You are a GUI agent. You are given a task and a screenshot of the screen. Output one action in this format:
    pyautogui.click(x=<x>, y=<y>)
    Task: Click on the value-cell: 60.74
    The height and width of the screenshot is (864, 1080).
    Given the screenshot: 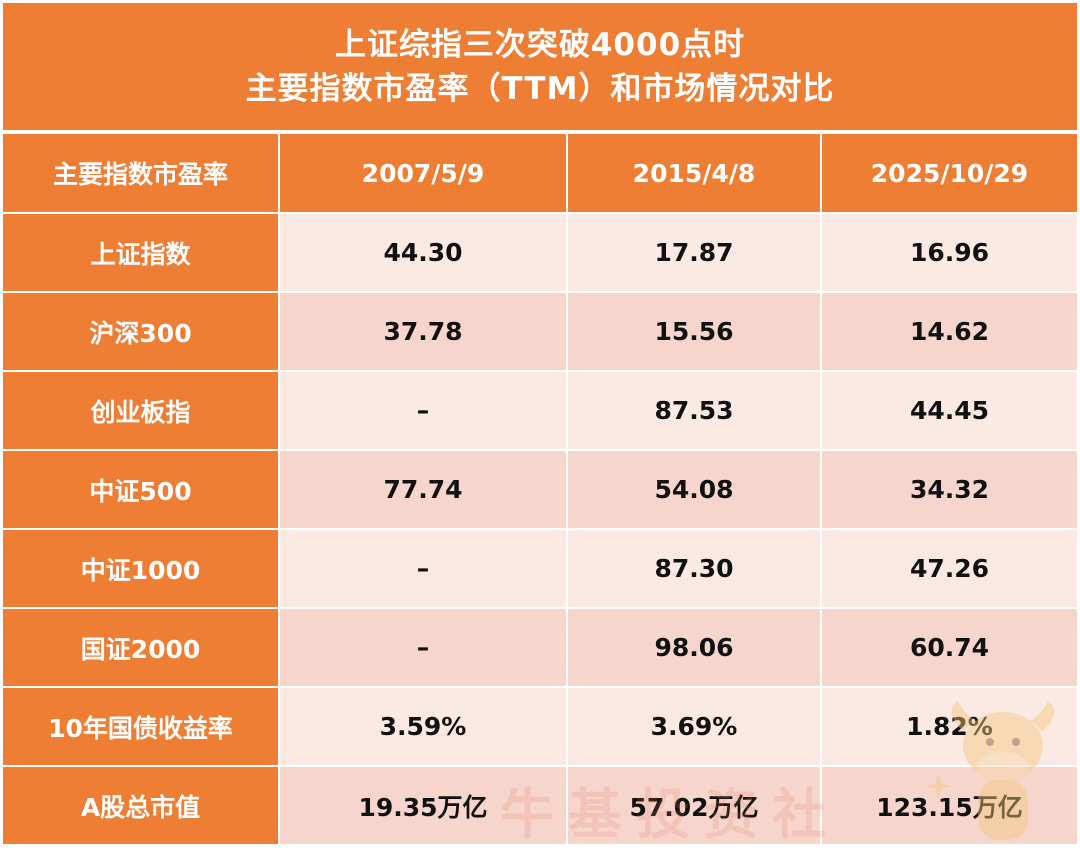 What is the action you would take?
    pyautogui.click(x=949, y=648)
    